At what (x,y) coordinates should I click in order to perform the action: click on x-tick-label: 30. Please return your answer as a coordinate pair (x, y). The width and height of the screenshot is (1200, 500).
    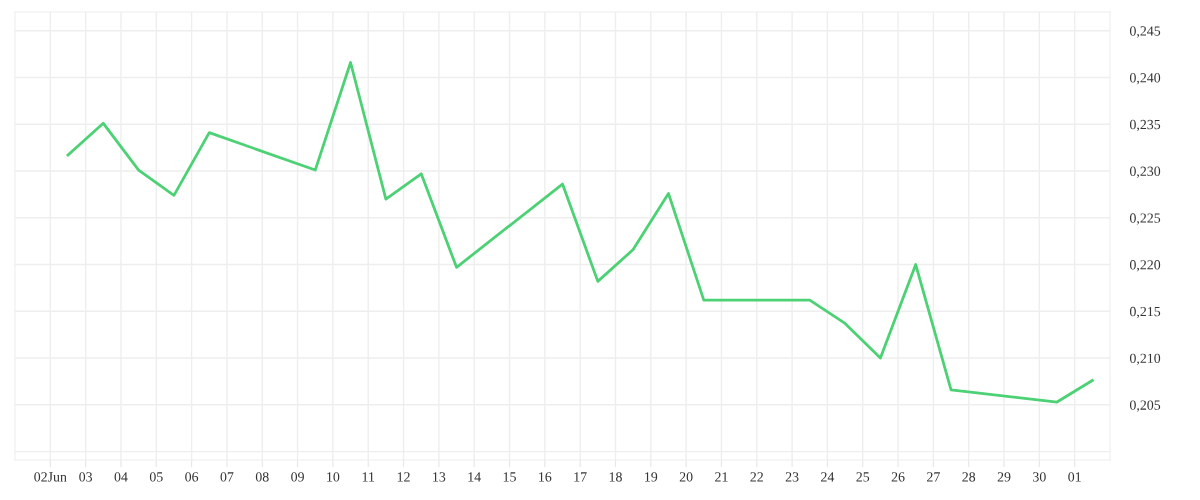
    Looking at the image, I should click on (1039, 477).